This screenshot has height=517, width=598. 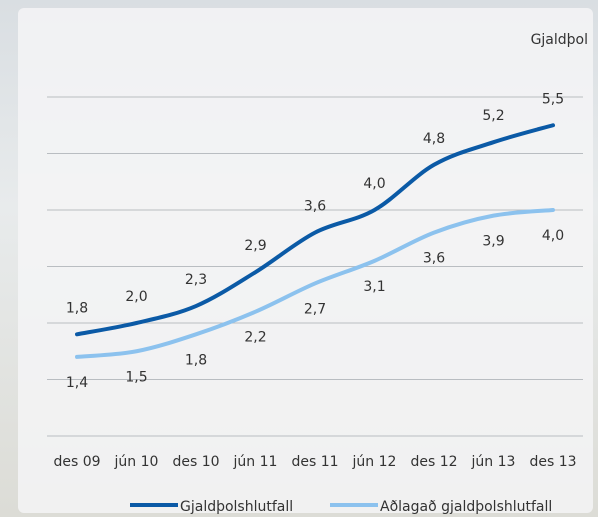 I want to click on legend-label: Gjaldþolshlutfall, so click(x=236, y=507).